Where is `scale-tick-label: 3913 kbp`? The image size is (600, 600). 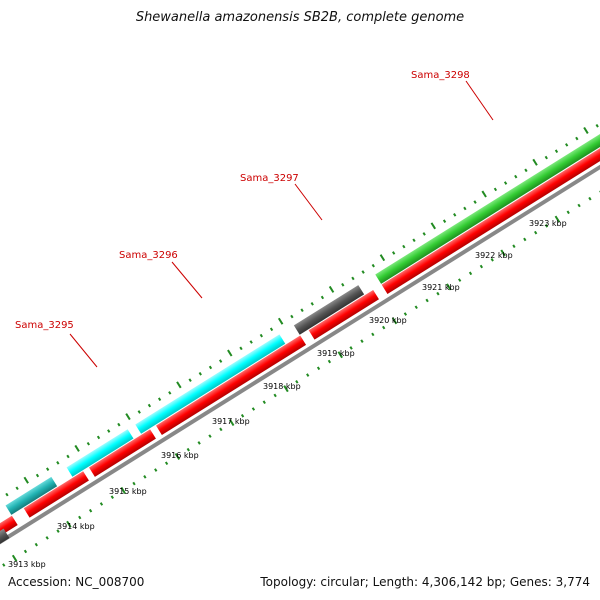 scale-tick-label: 3913 kbp is located at coordinates (27, 564).